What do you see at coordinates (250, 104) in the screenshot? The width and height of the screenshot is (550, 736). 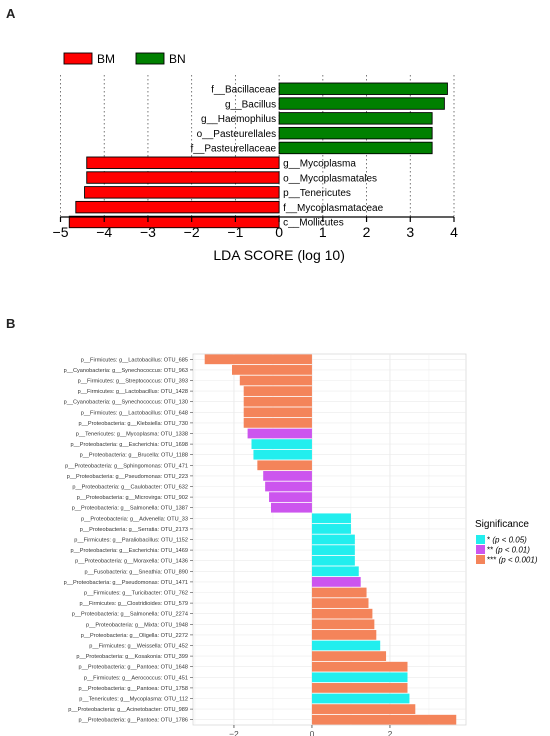 I see `bar-label-a-1: g__Bacillus` at bounding box center [250, 104].